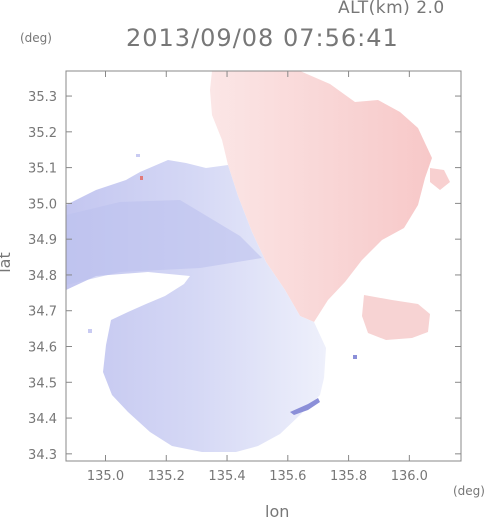  Describe the element at coordinates (42, 348) in the screenshot. I see `y-tick-label: 34.6` at that location.